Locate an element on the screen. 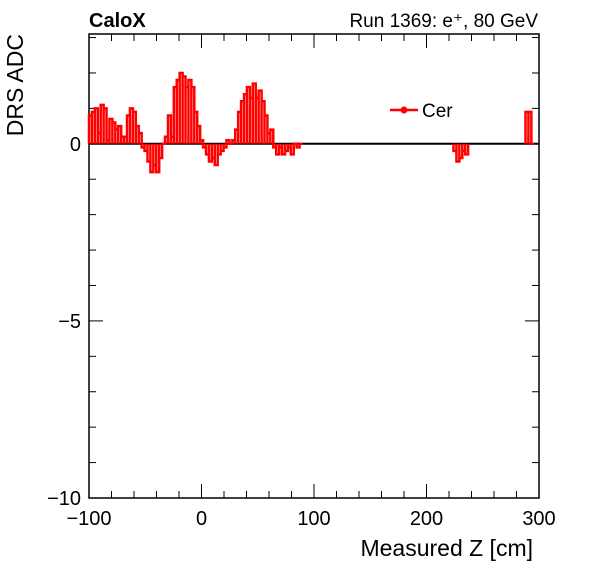 This screenshot has width=596, height=572. header-left-label: CaloX is located at coordinates (117, 21).